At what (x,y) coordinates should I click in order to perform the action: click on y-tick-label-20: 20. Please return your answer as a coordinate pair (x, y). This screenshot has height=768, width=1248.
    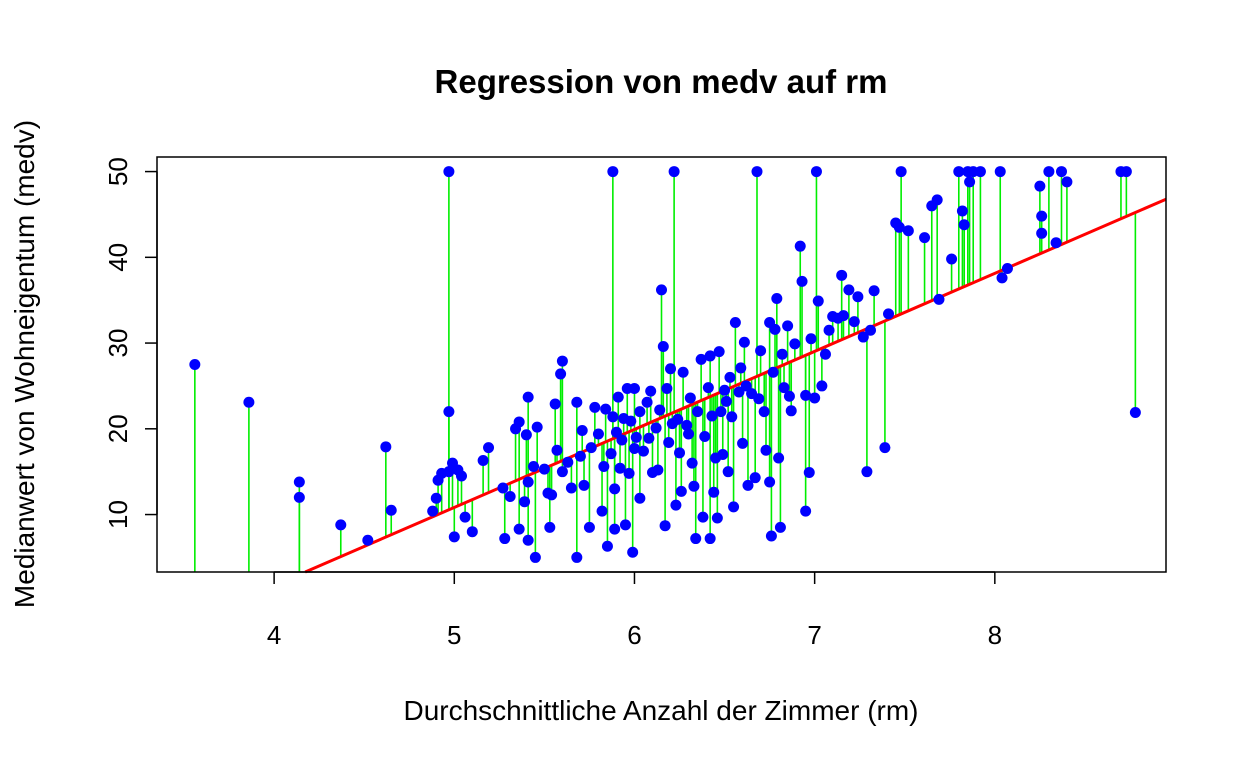
    Looking at the image, I should click on (118, 428).